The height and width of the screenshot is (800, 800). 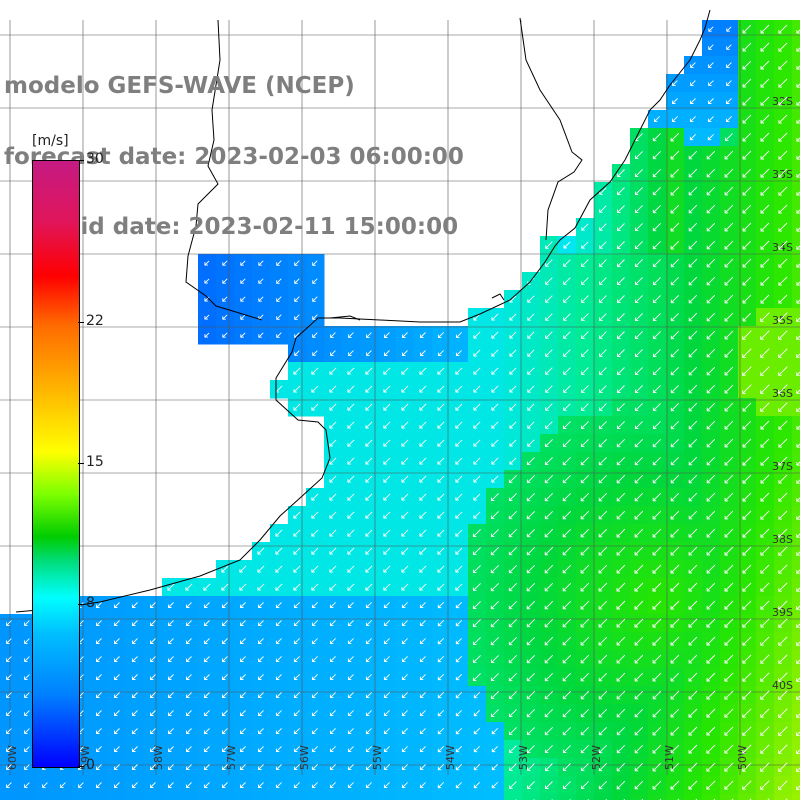 I want to click on forecast-date: forecast date: 2023-02-03 06:00:00, so click(x=234, y=156).